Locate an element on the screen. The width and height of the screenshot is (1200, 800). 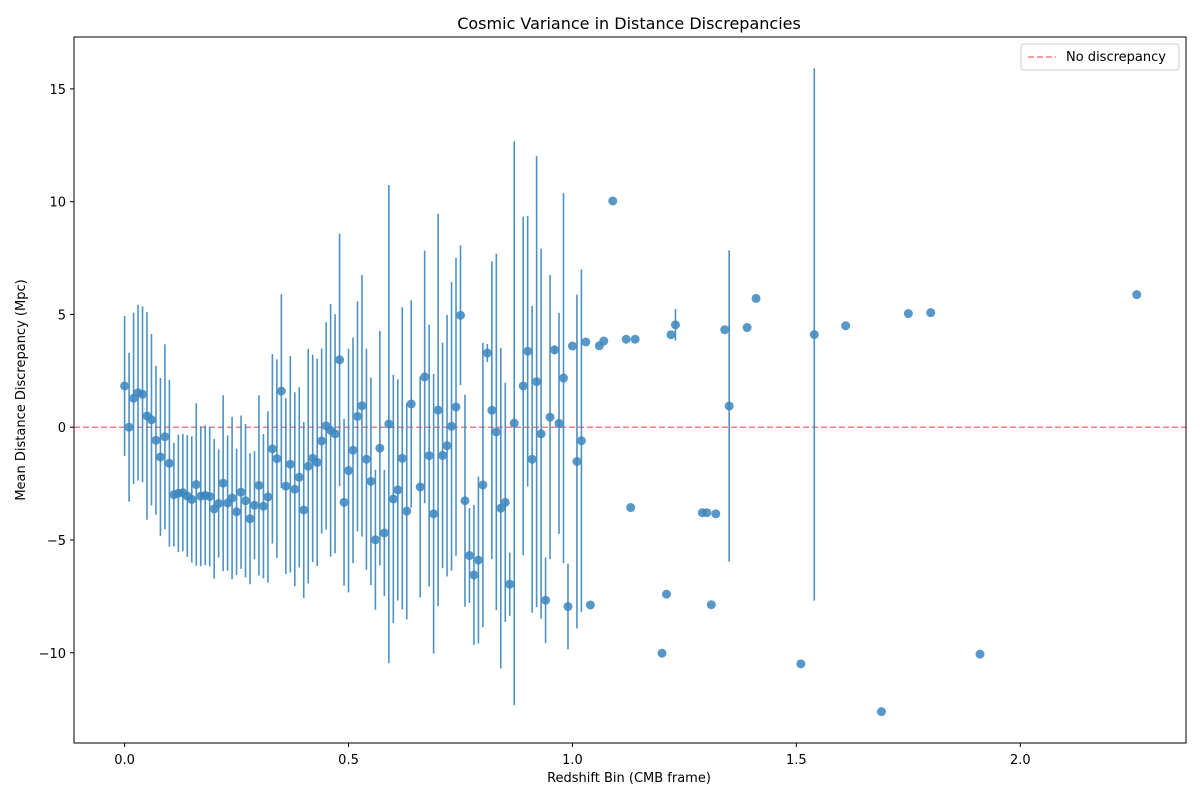
x-tick-label: 0.5 is located at coordinates (348, 760).